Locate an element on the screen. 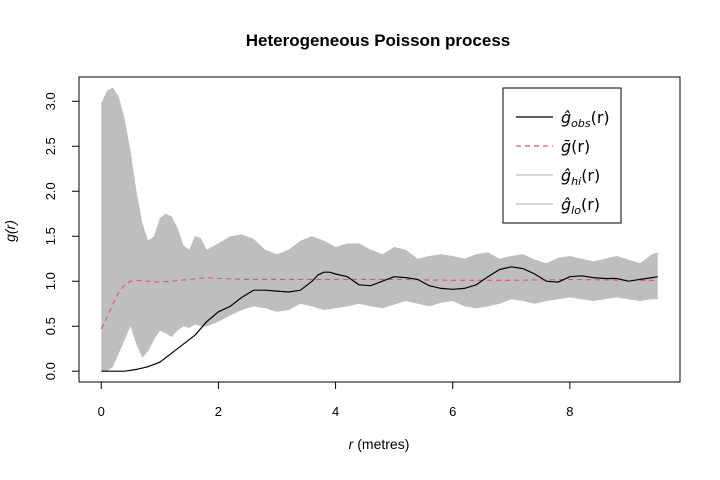  x-tick-label: 0 is located at coordinates (101, 411).